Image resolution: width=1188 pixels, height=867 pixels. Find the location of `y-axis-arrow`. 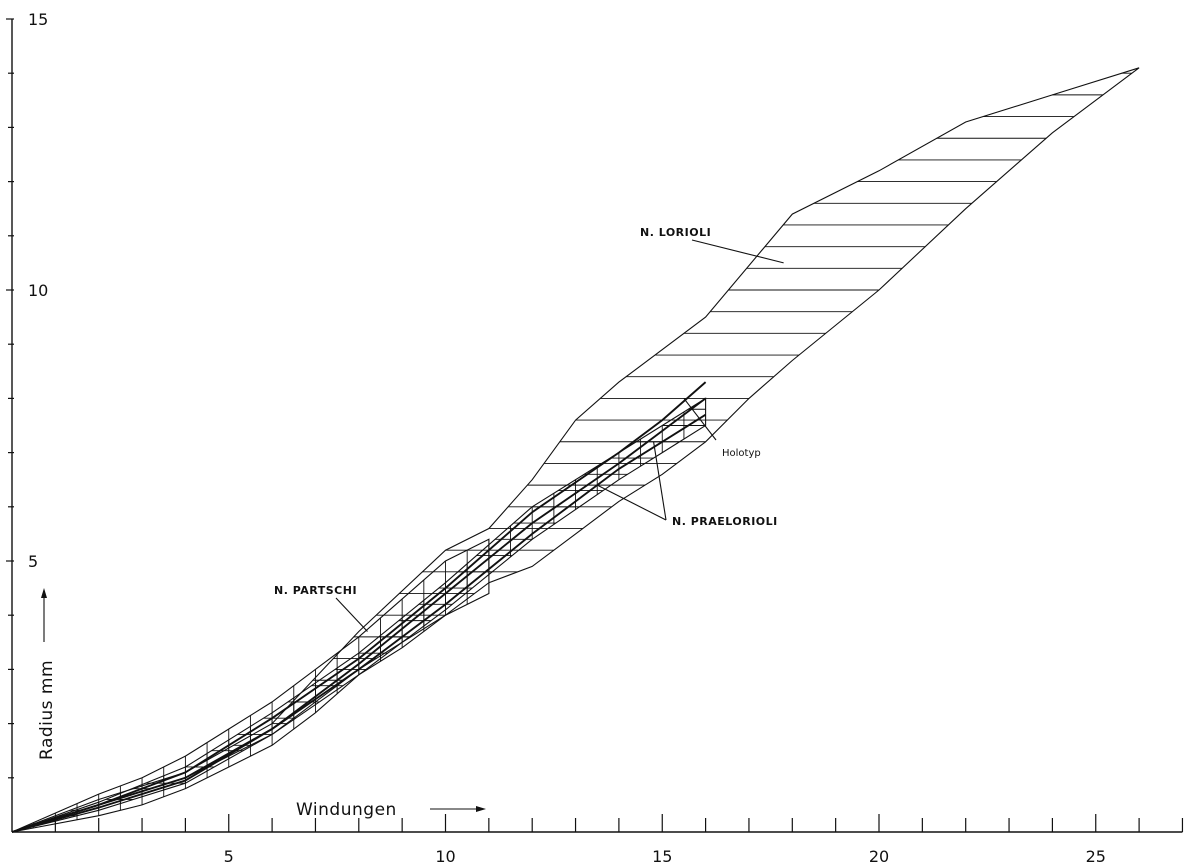

y-axis-arrow is located at coordinates (44, 615).